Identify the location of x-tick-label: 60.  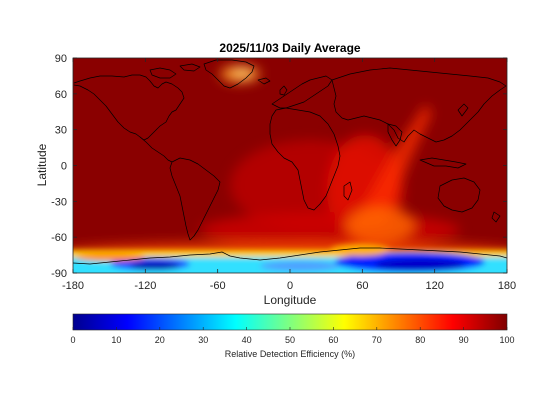
(362, 286).